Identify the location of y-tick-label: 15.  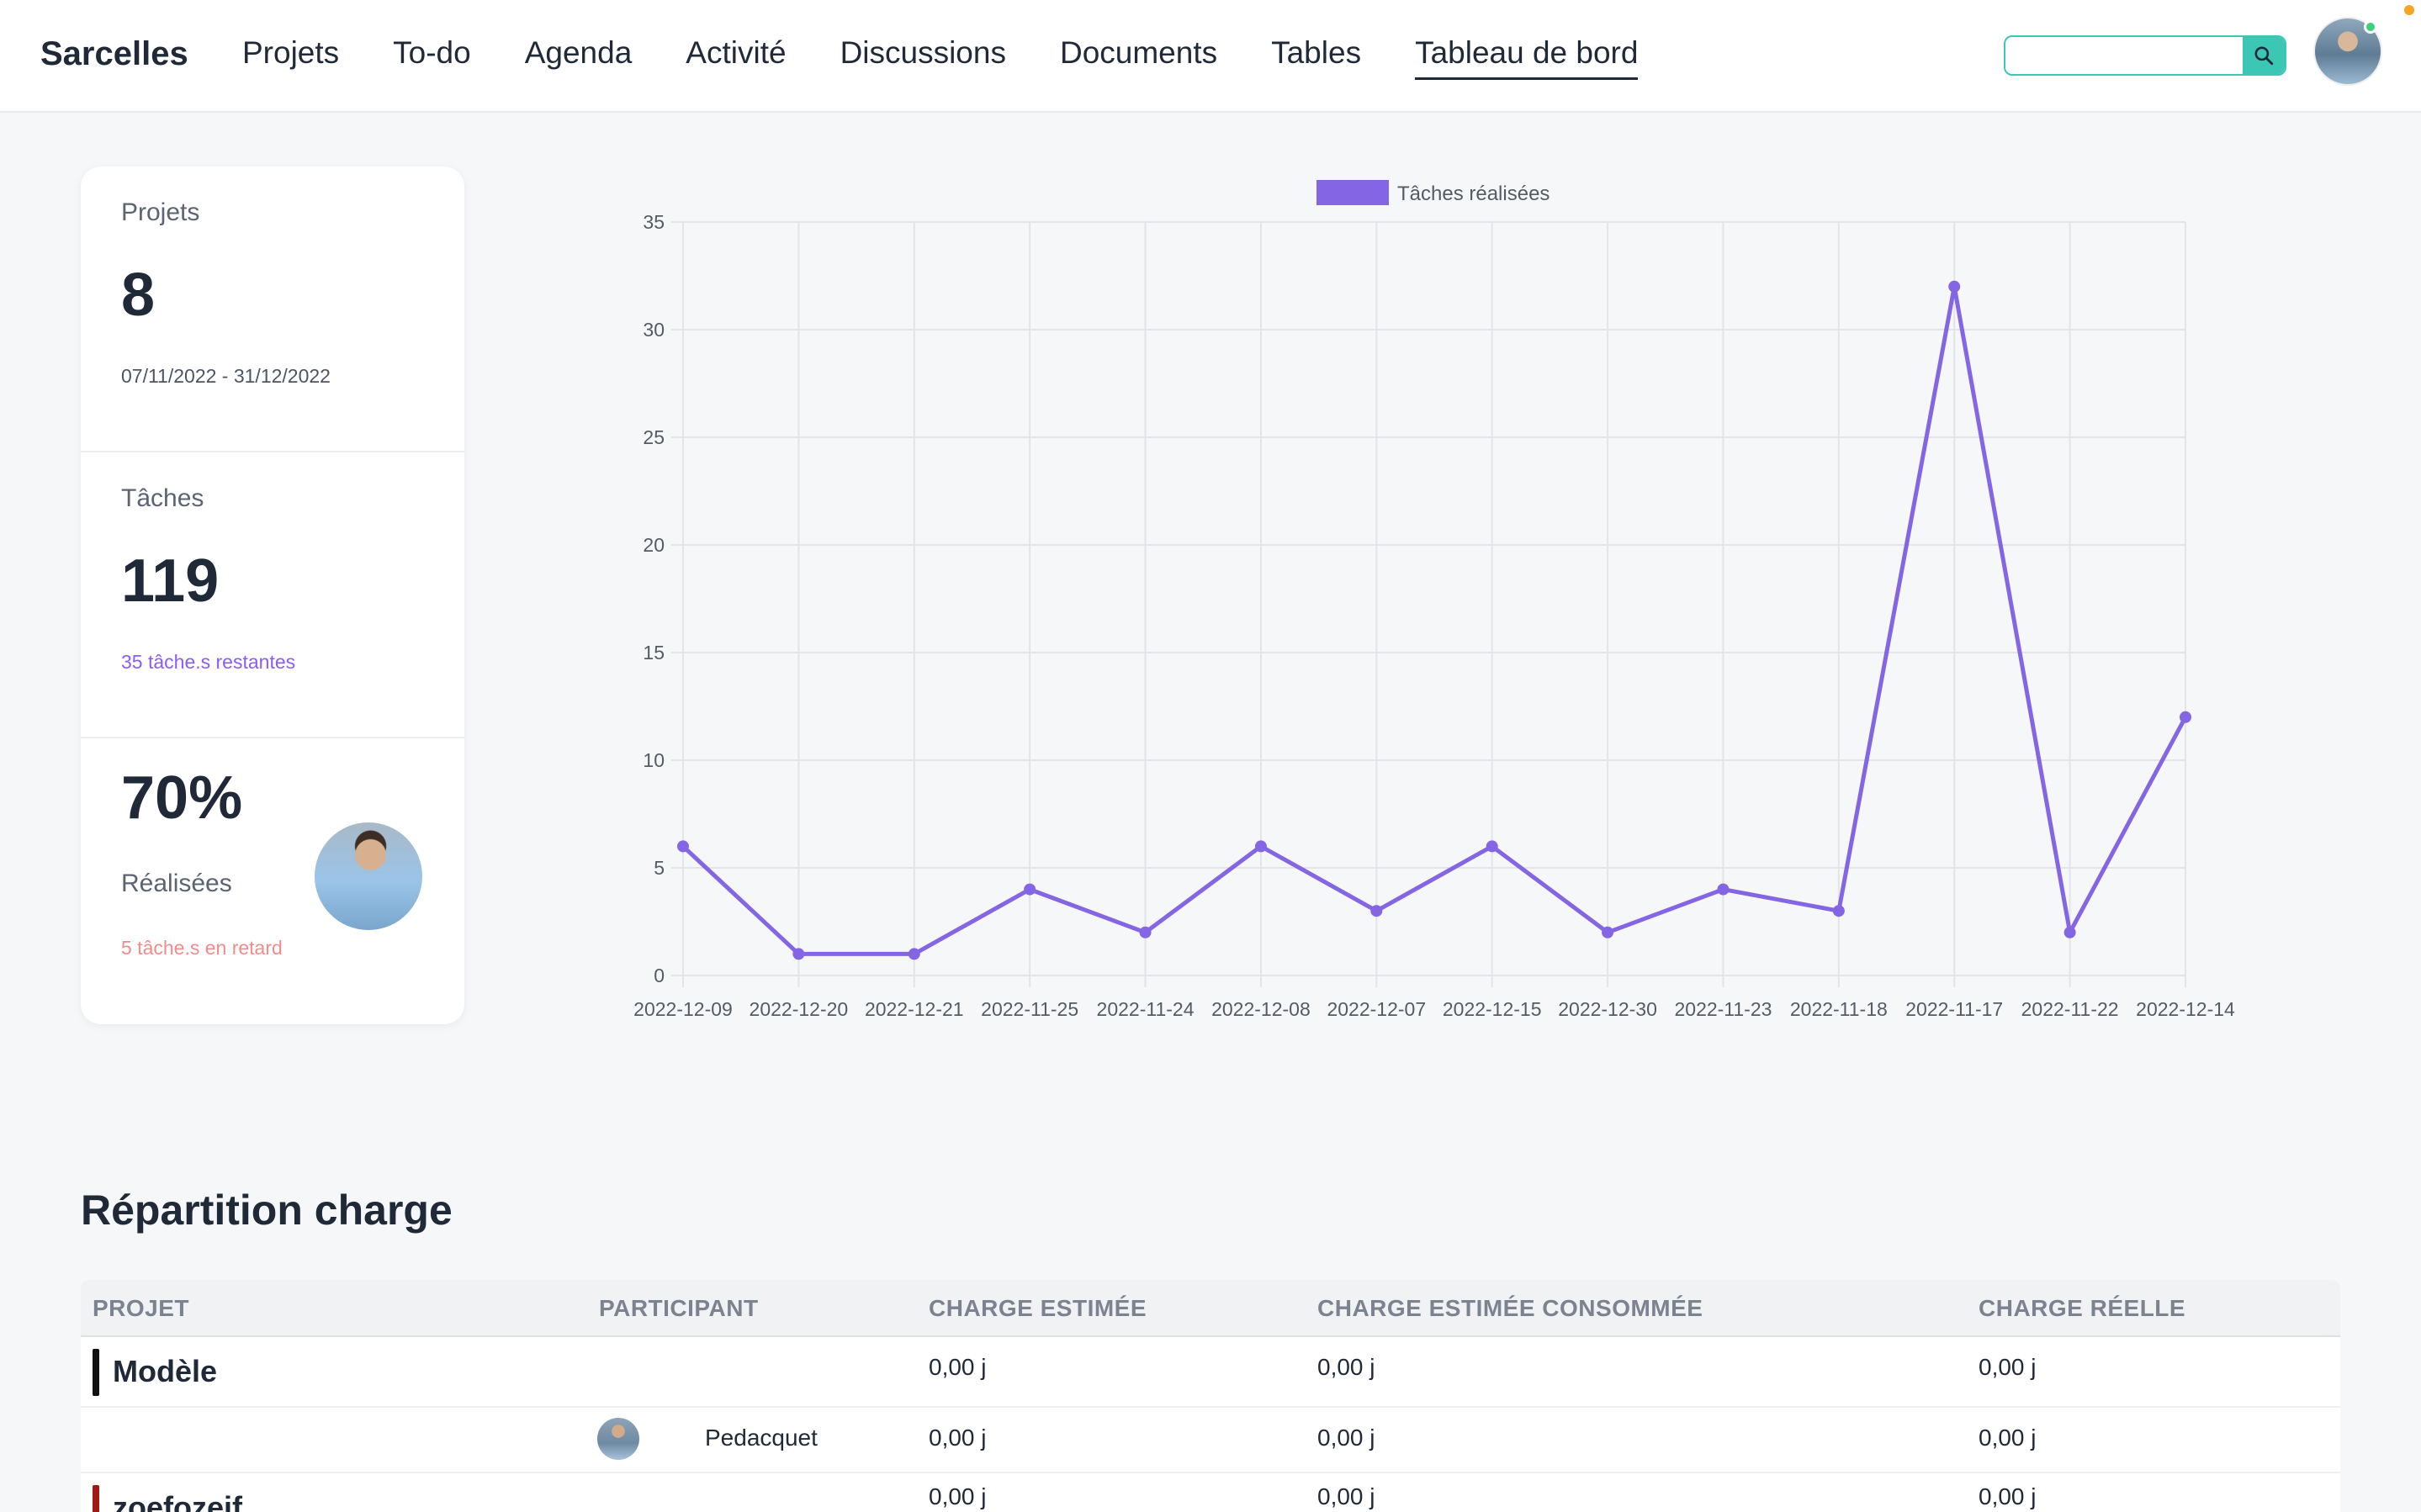
(654, 652).